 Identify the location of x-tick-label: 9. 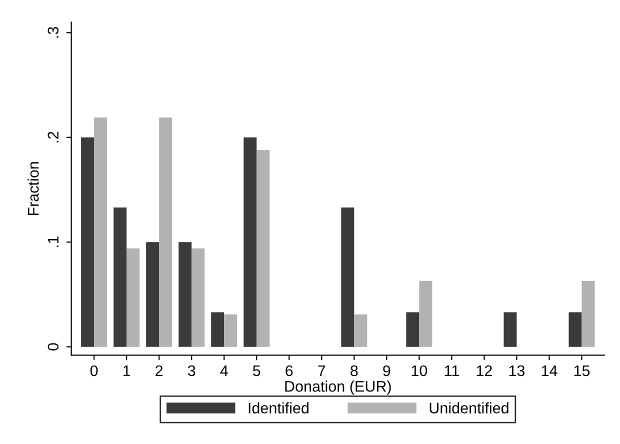
(386, 370).